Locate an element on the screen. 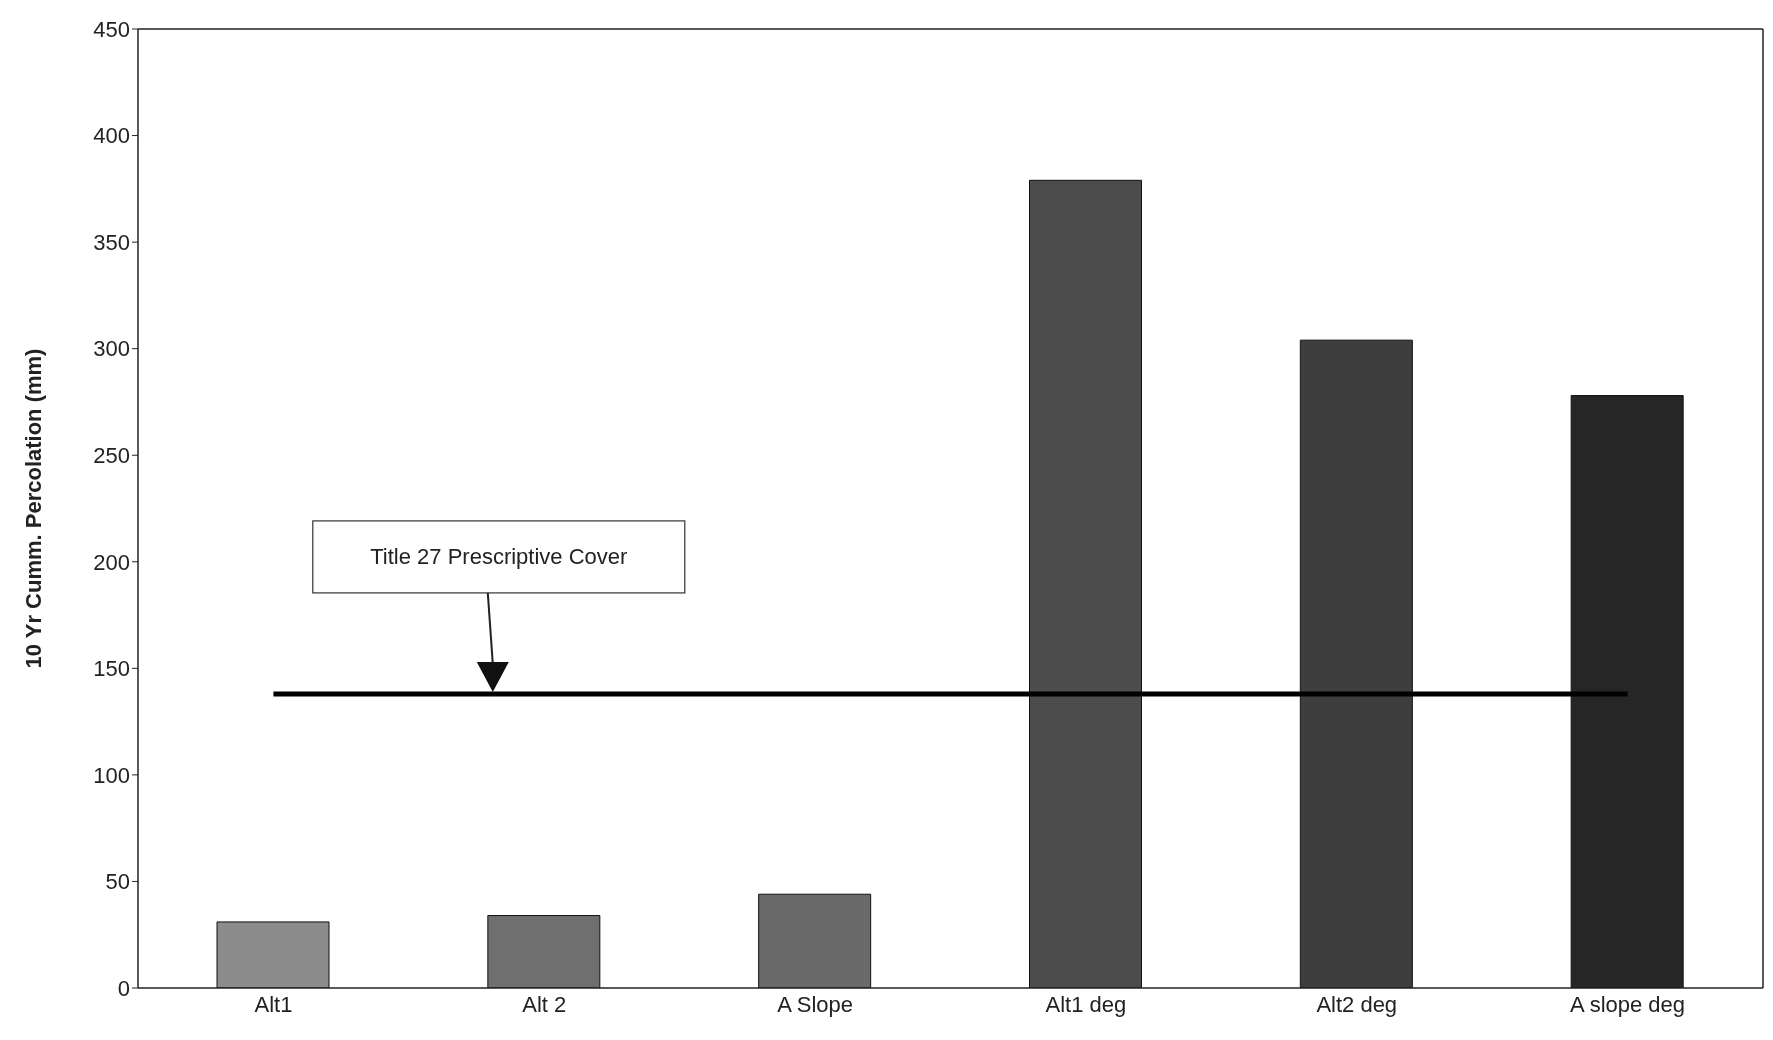  y-tick-label: 100 is located at coordinates (111, 775).